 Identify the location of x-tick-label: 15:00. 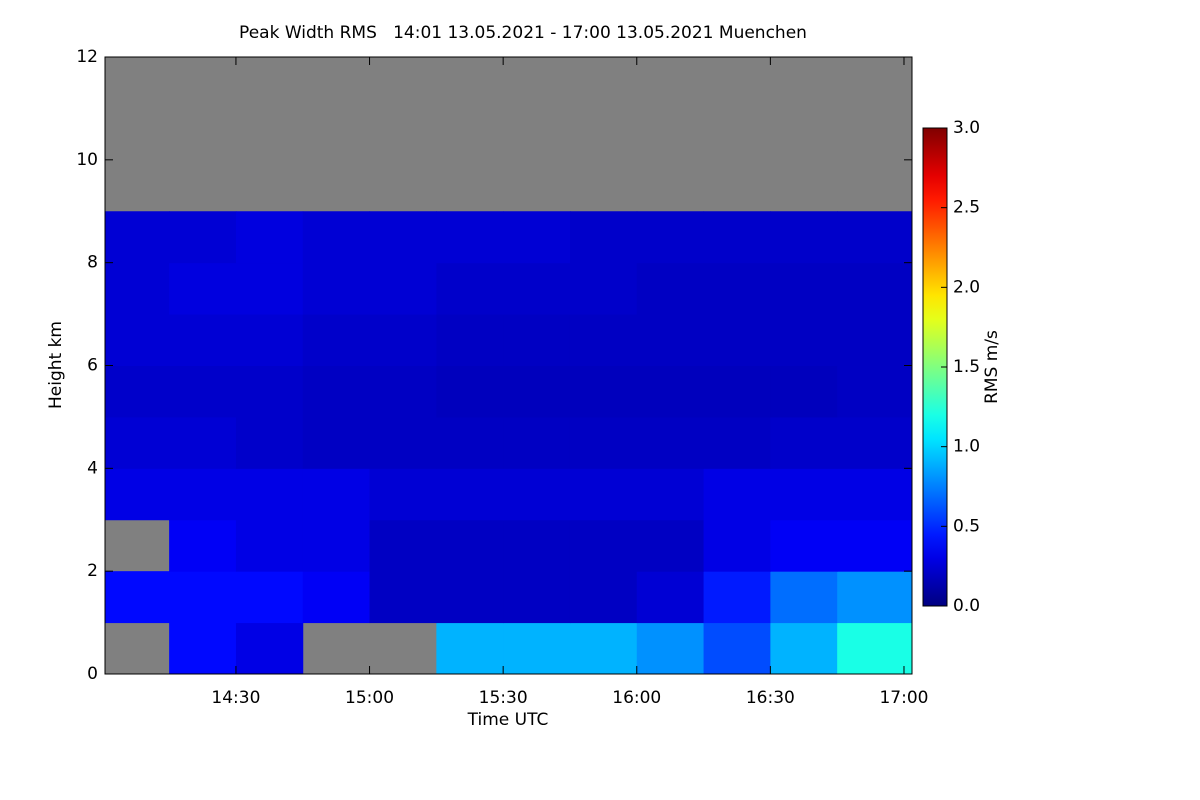
(369, 698).